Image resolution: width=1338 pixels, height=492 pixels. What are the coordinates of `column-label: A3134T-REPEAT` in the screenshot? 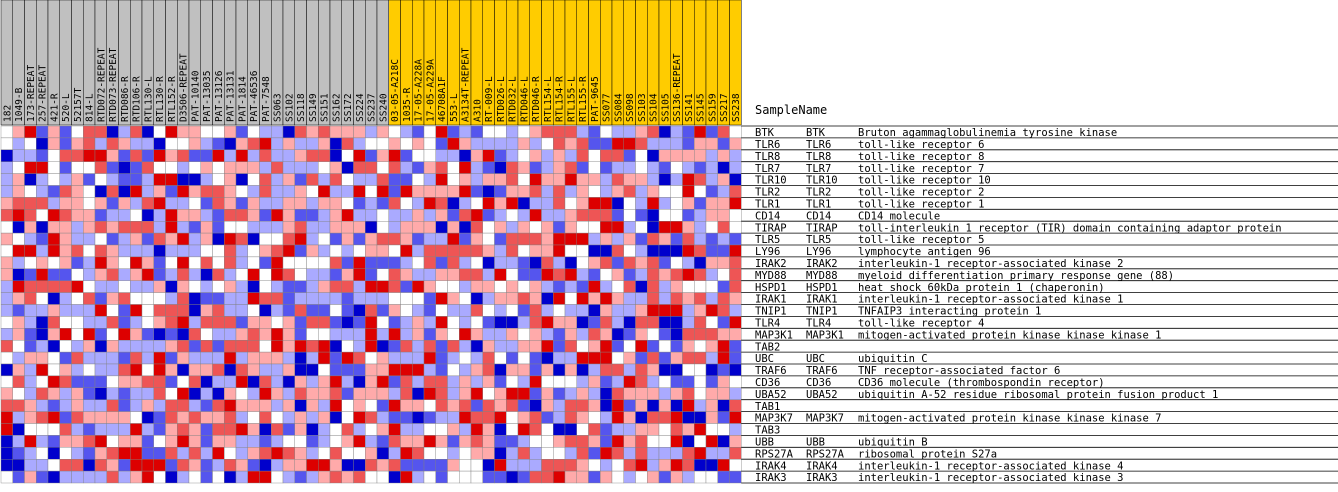 It's located at (466, 84).